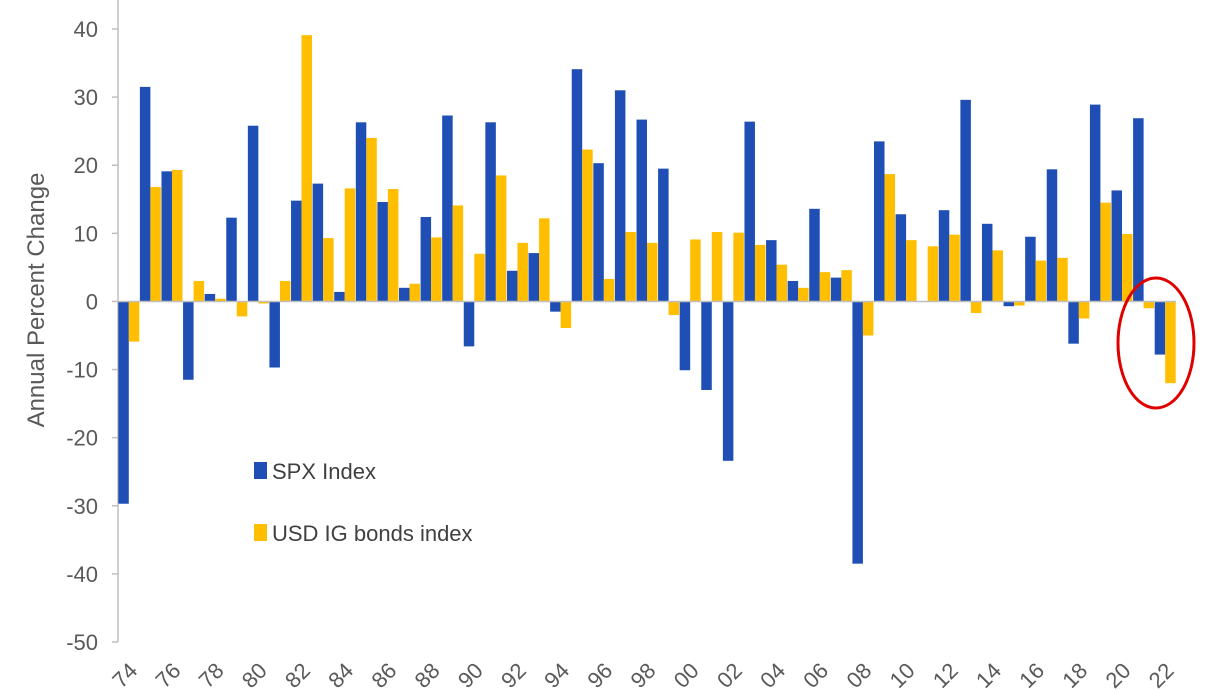  Describe the element at coordinates (382, 252) in the screenshot. I see `bar-1986-spx` at that location.